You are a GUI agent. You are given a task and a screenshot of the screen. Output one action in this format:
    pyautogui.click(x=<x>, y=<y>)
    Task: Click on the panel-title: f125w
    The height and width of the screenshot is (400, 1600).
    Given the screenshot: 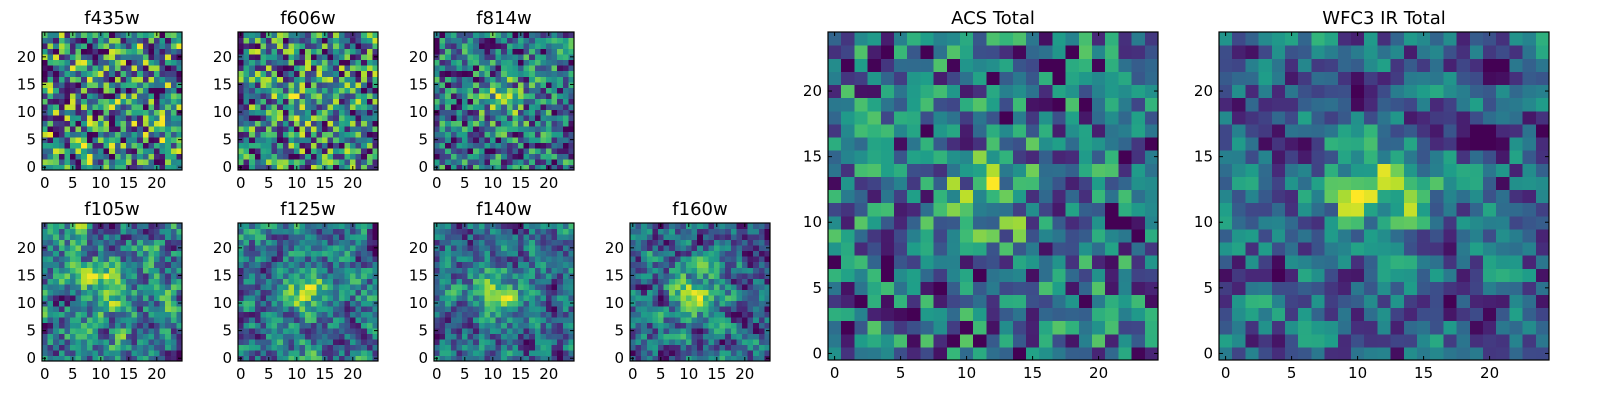 What is the action you would take?
    pyautogui.click(x=307, y=209)
    